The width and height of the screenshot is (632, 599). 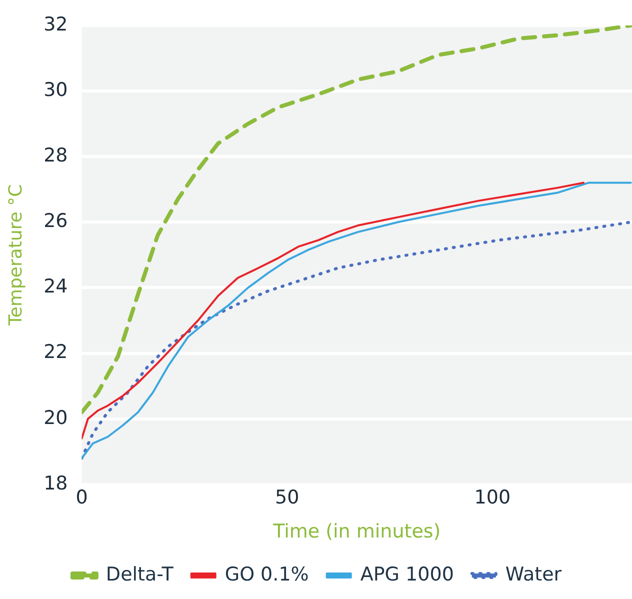 What do you see at coordinates (533, 574) in the screenshot?
I see `legend-label: Water` at bounding box center [533, 574].